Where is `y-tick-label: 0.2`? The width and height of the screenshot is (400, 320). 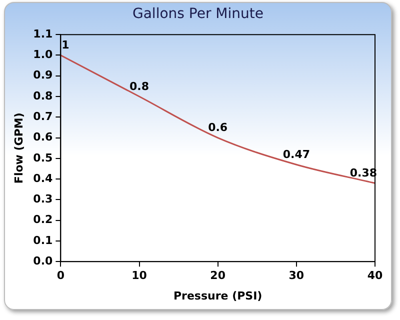 y-tick-label: 0.2 is located at coordinates (43, 219).